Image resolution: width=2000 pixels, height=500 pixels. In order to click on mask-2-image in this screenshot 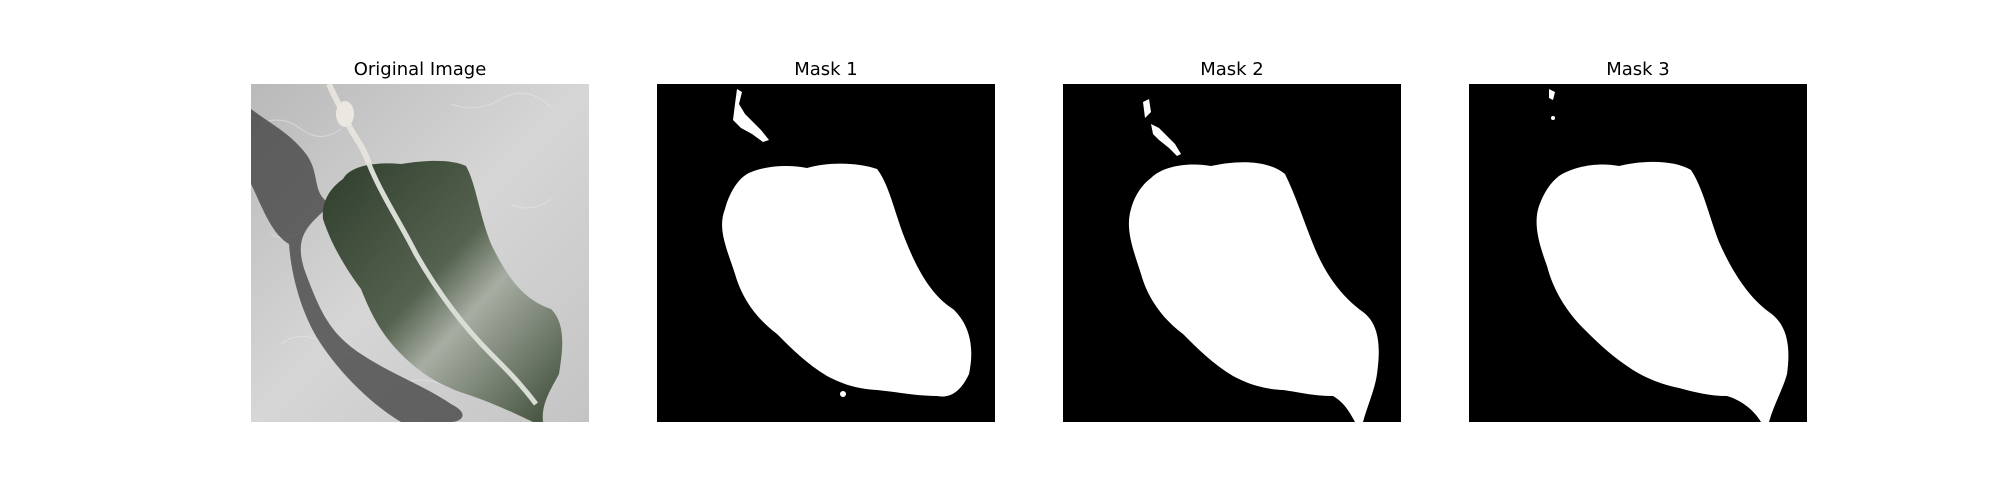, I will do `click(1232, 253)`.